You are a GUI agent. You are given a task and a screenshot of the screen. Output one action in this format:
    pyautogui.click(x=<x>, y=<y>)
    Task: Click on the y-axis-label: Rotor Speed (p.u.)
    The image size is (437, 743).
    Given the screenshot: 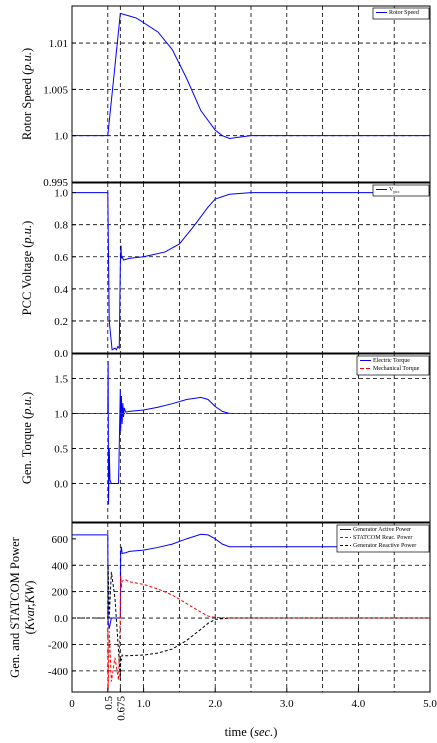 What is the action you would take?
    pyautogui.click(x=27, y=94)
    